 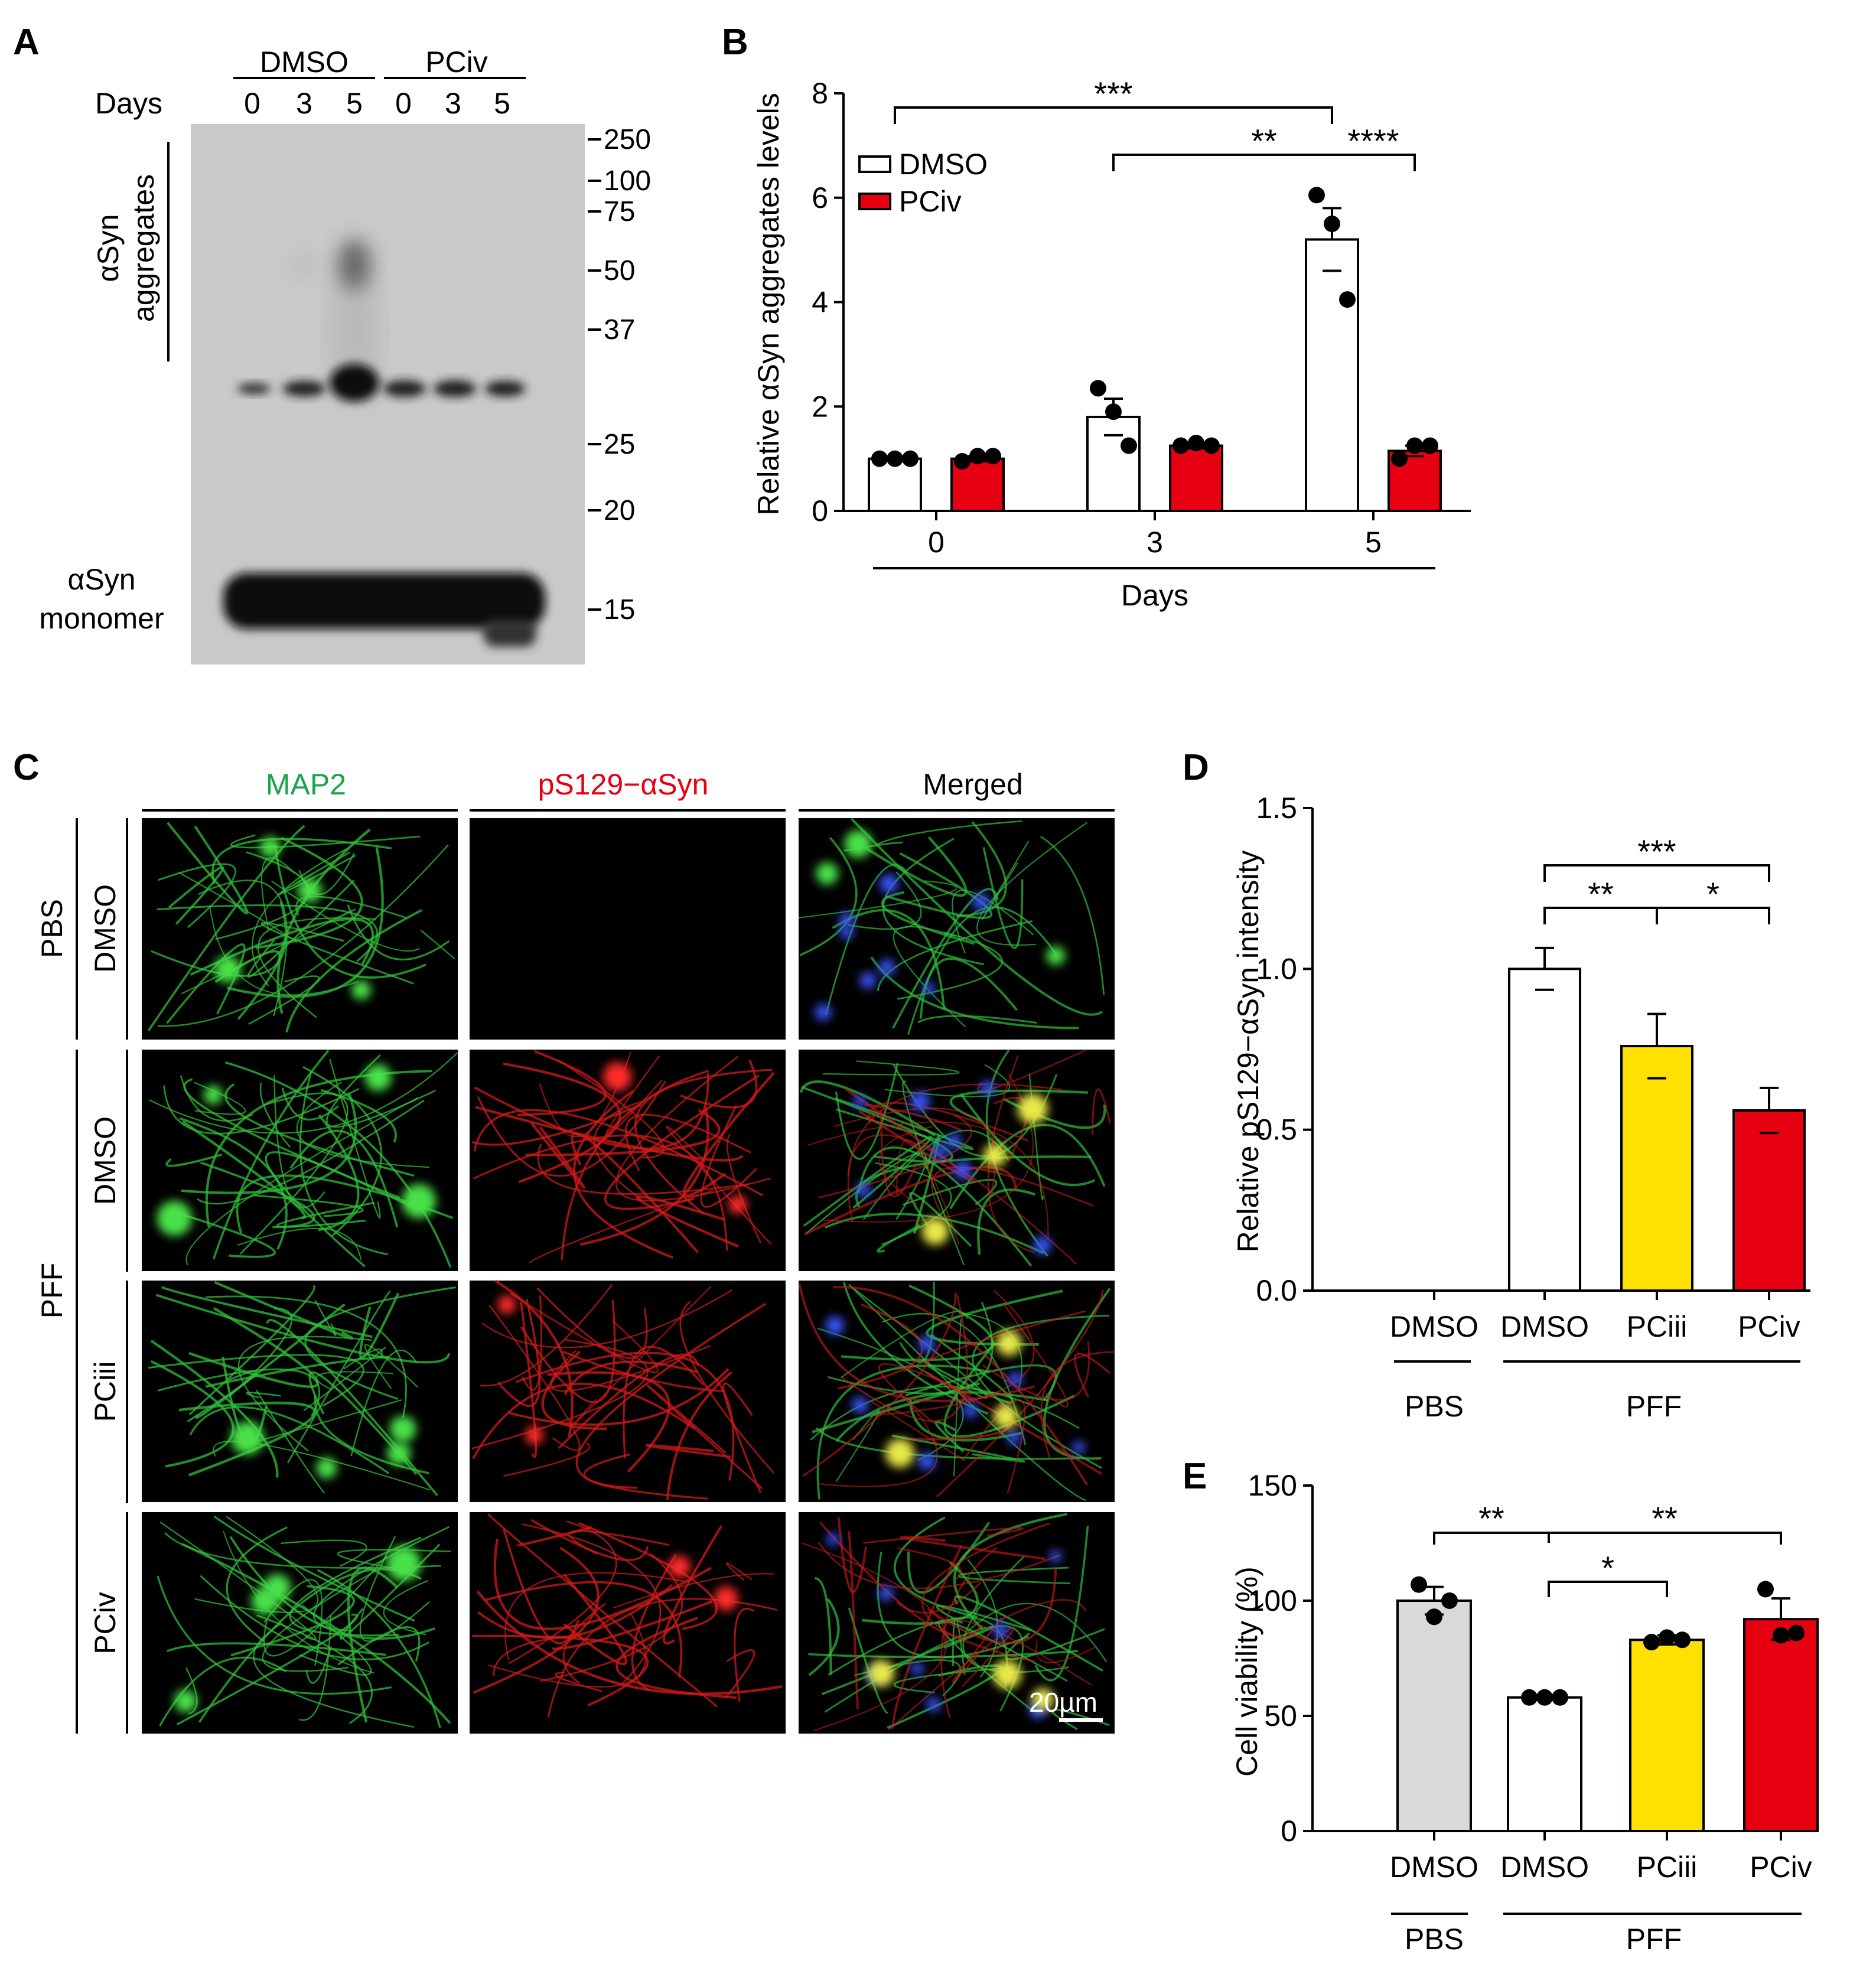 What do you see at coordinates (105, 1392) in the screenshot?
I see `micro-row-label: PCiii` at bounding box center [105, 1392].